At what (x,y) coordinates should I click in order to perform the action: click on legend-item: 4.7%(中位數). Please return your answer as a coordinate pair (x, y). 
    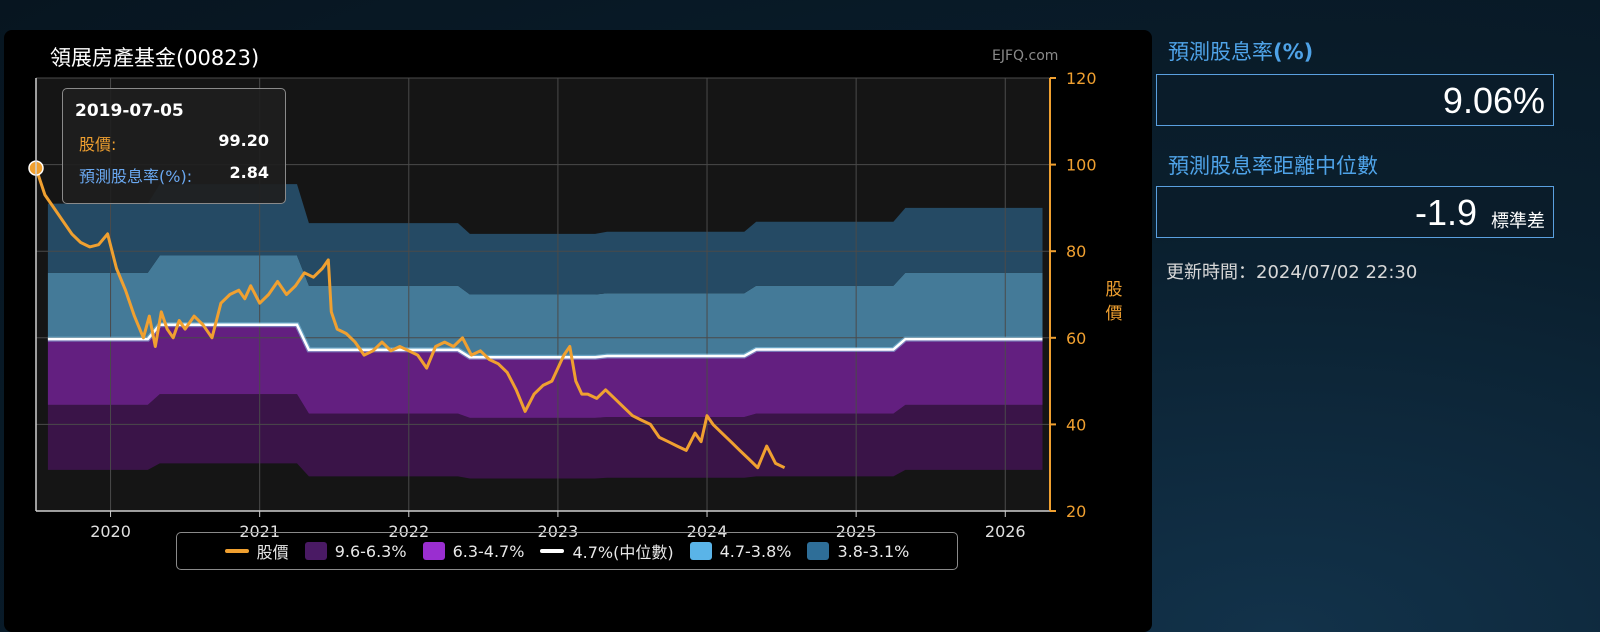
    Looking at the image, I should click on (607, 551).